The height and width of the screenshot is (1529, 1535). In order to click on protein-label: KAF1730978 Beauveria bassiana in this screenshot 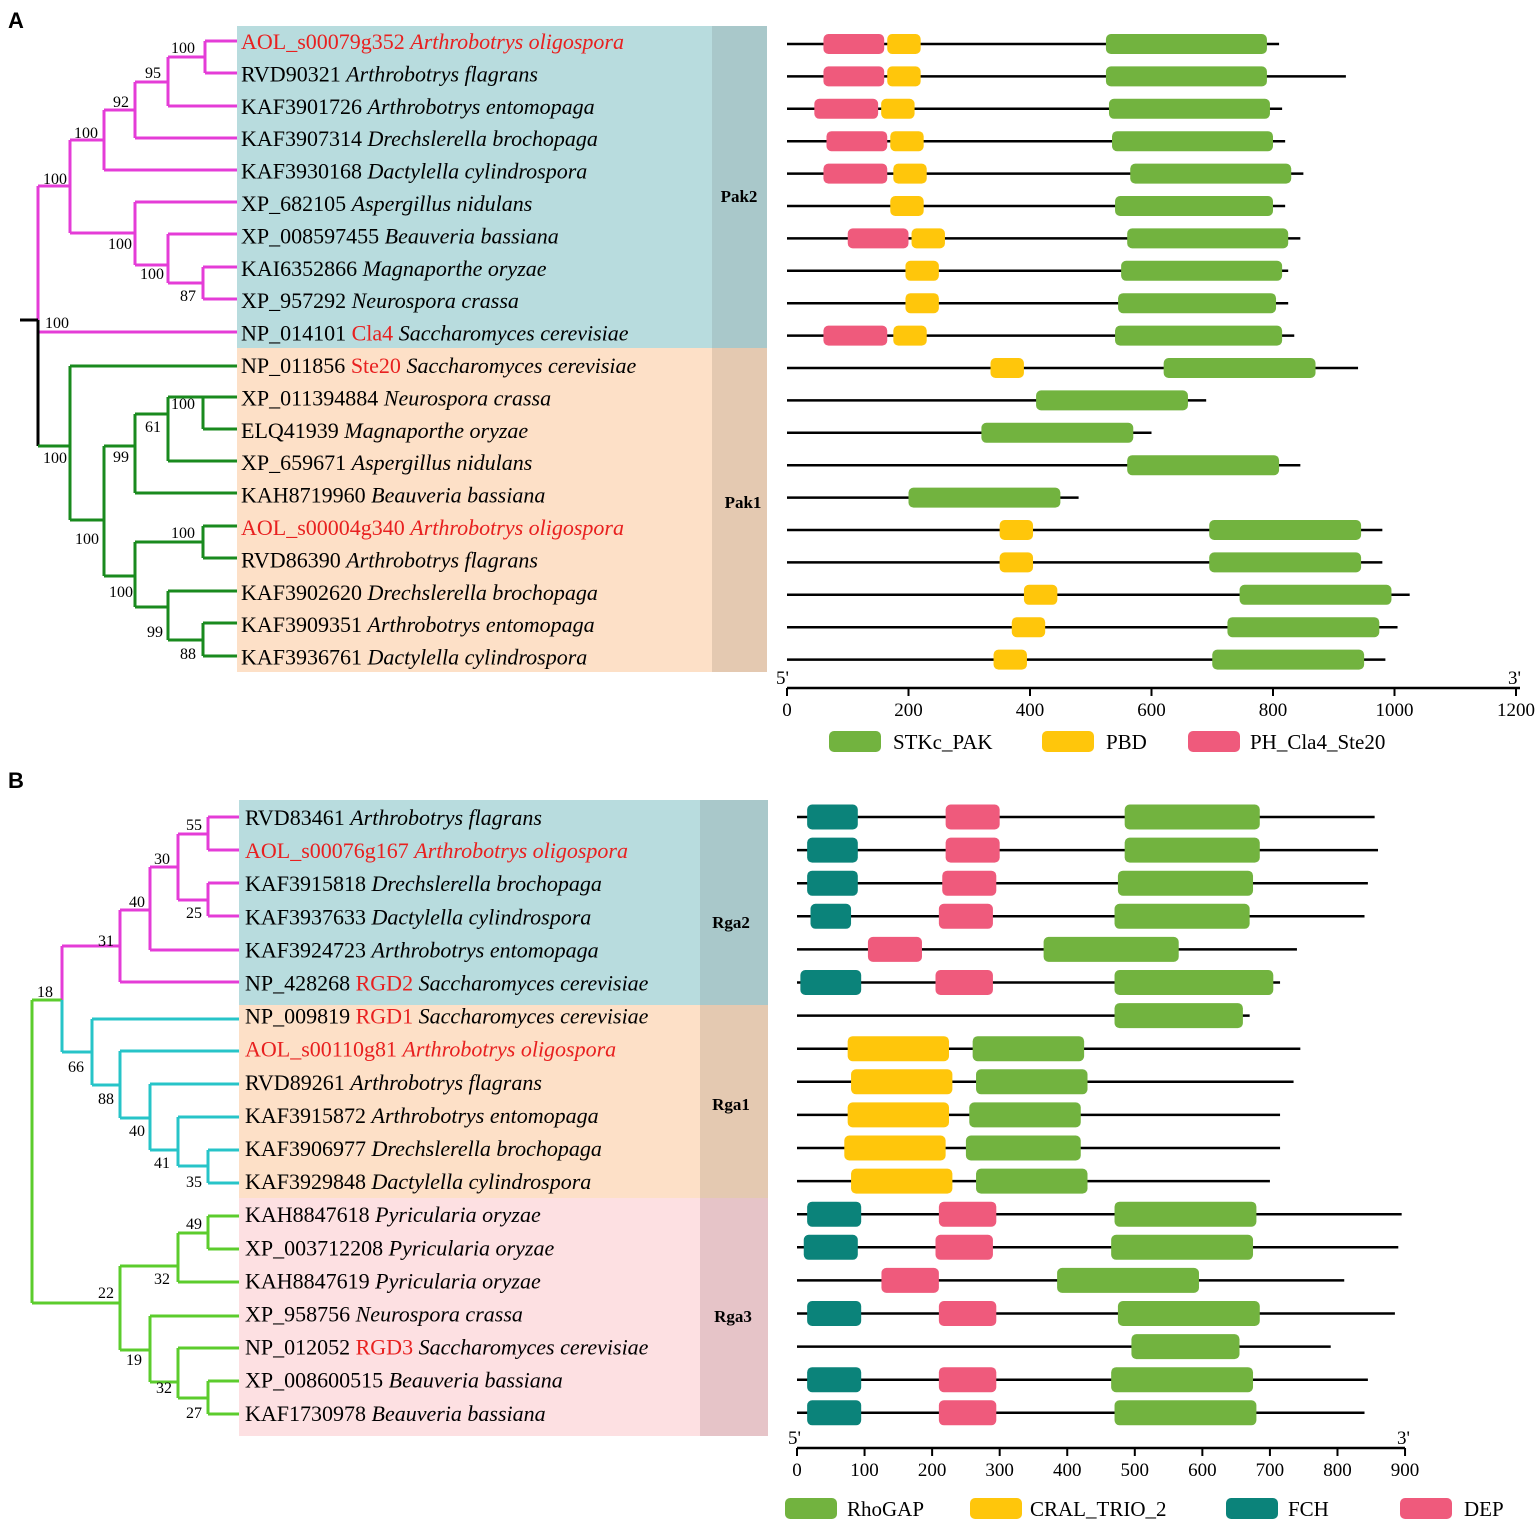, I will do `click(395, 1413)`.